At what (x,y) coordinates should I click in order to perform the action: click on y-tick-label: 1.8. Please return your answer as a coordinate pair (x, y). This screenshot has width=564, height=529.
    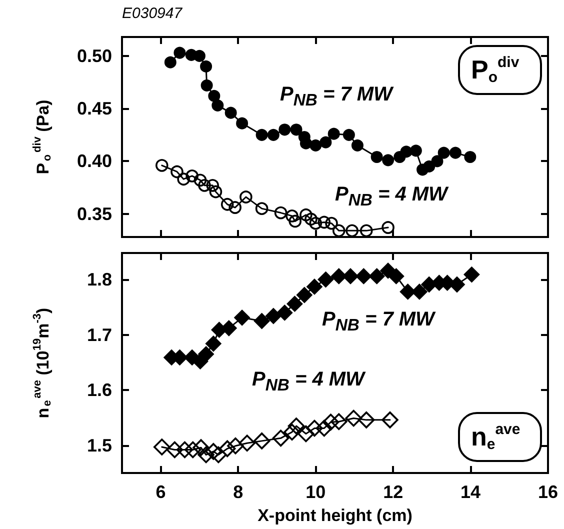
    Looking at the image, I should click on (99, 280).